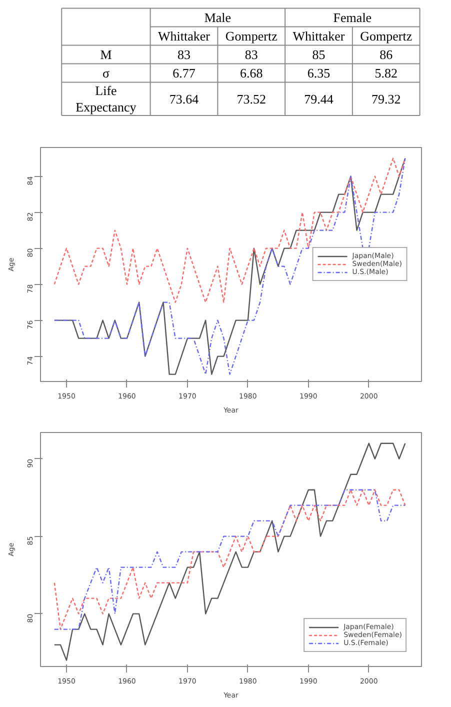 The height and width of the screenshot is (707, 451). What do you see at coordinates (106, 54) in the screenshot?
I see `text: M` at bounding box center [106, 54].